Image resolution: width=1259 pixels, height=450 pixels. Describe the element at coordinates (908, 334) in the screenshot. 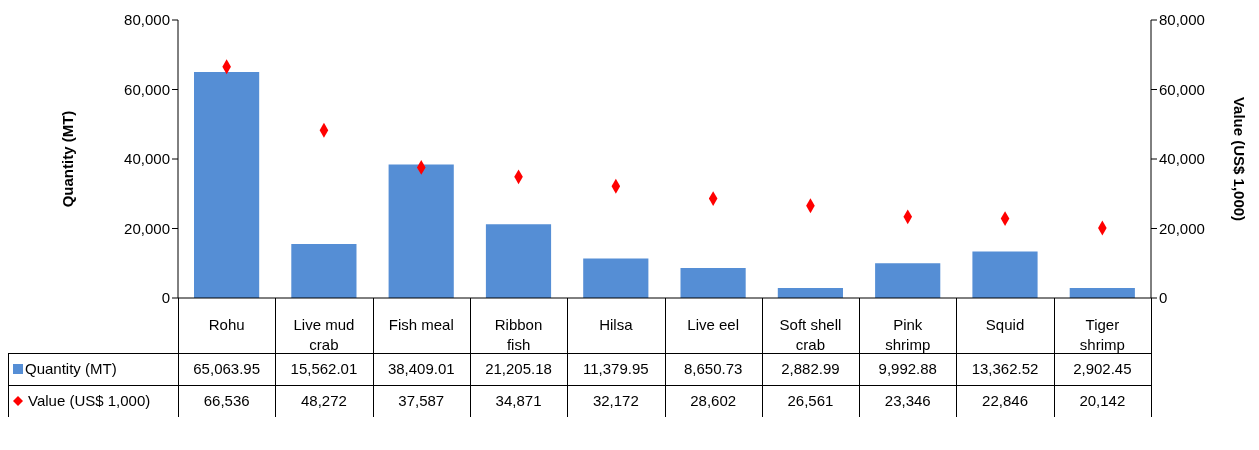

I see `x-tick-label: Pink shrimp` at that location.